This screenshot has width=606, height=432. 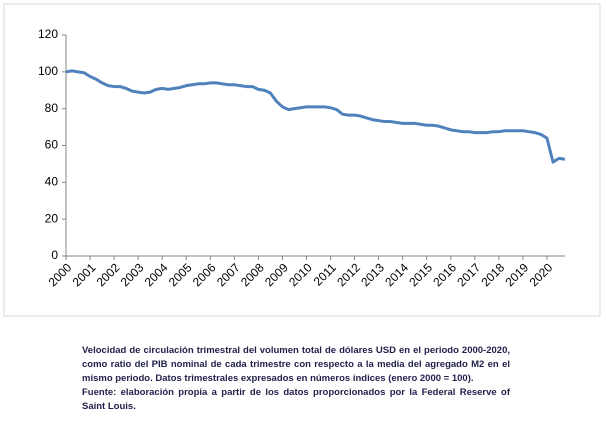 What do you see at coordinates (84, 274) in the screenshot?
I see `x-tick-label: 2001` at bounding box center [84, 274].